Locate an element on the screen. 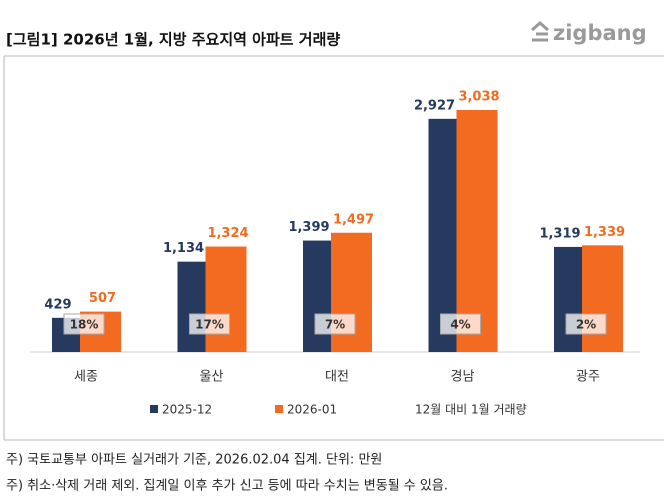  legend-label: 2026-01 is located at coordinates (312, 410).